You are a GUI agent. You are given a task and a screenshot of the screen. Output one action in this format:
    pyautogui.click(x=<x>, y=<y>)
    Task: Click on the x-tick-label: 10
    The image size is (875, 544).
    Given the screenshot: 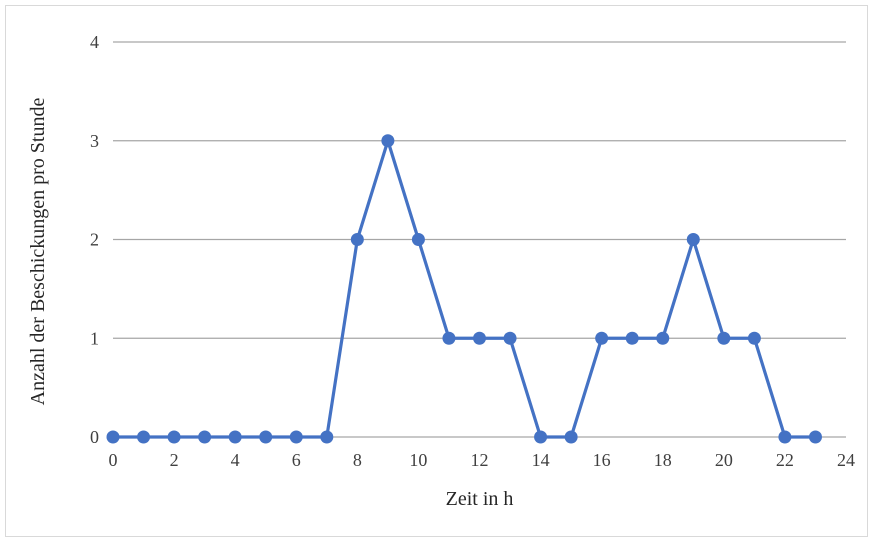 What is the action you would take?
    pyautogui.click(x=418, y=460)
    